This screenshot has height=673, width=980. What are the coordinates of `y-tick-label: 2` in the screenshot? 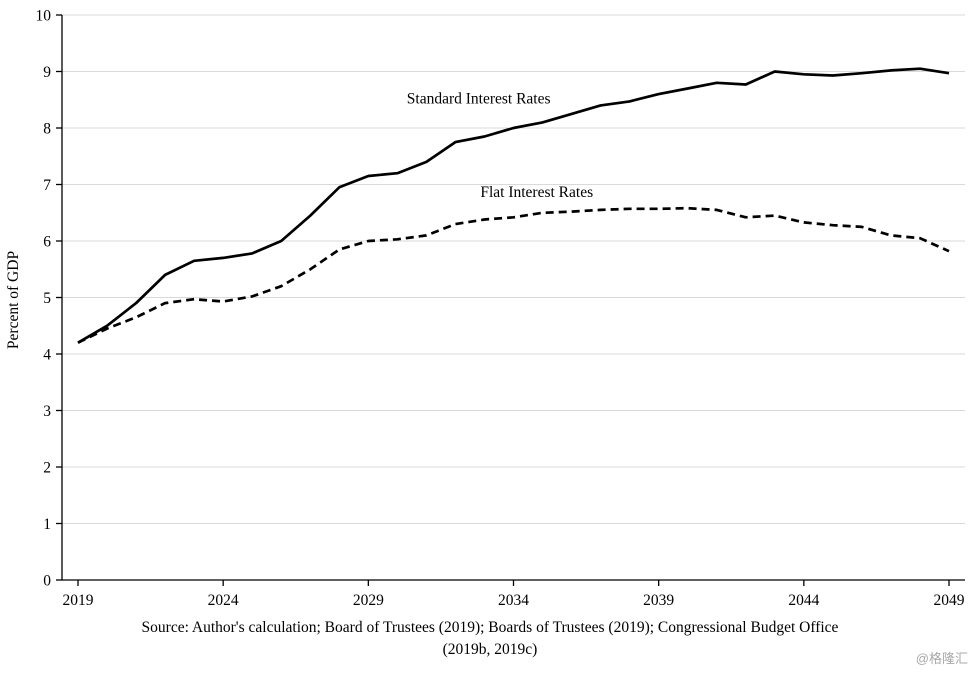 It's located at (47, 468).